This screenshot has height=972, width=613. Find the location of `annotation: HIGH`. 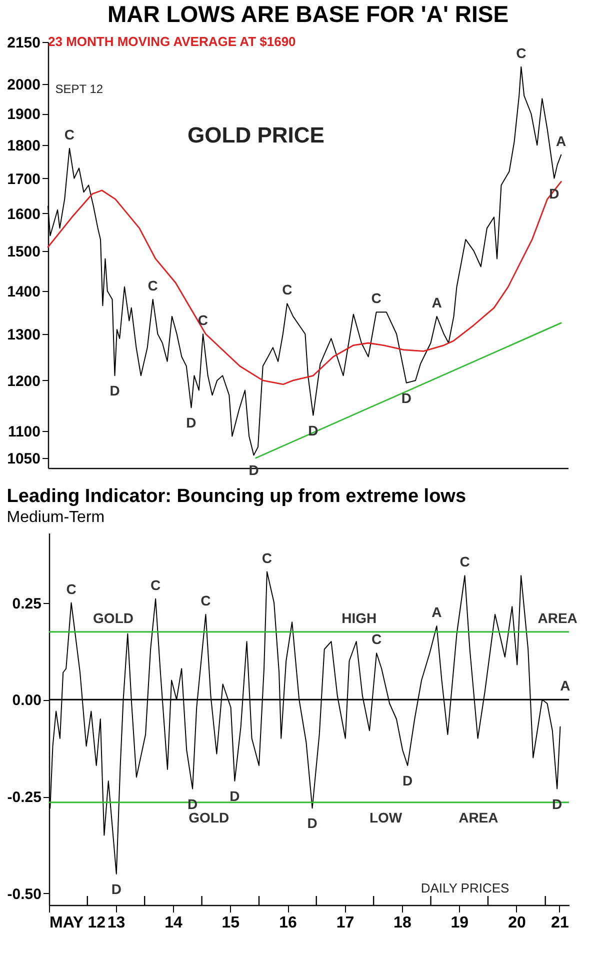

annotation: HIGH is located at coordinates (359, 618).